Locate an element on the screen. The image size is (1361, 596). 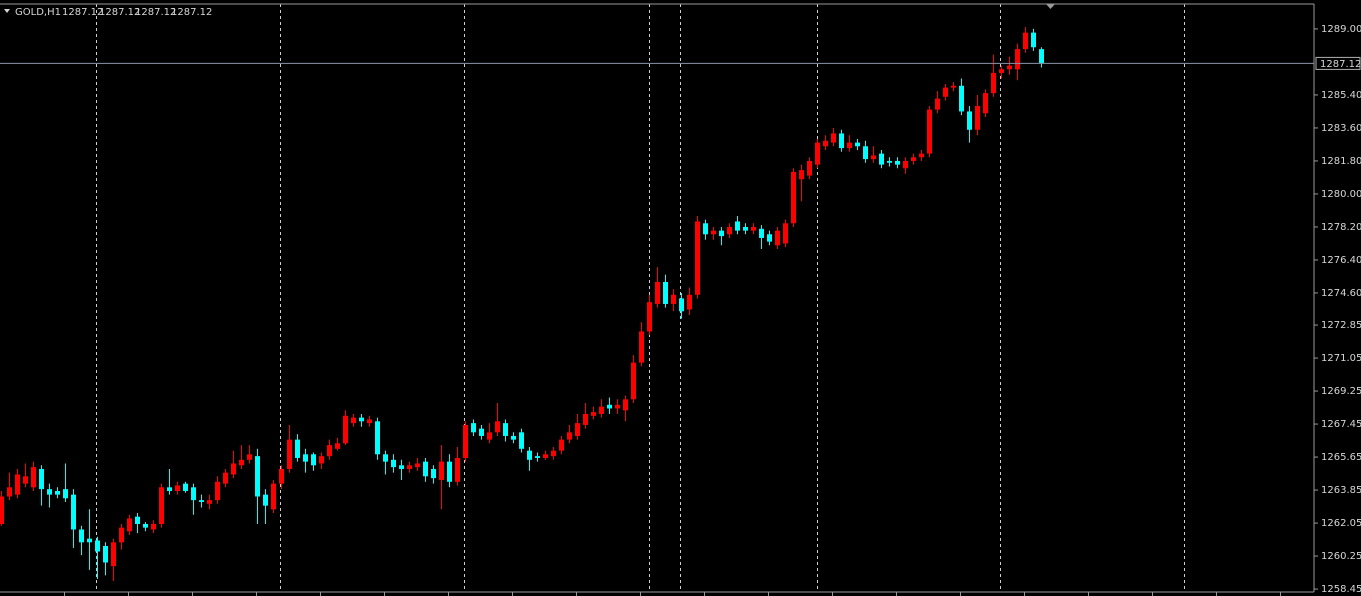
y-tick-label: 1274.60 is located at coordinates (1341, 293).